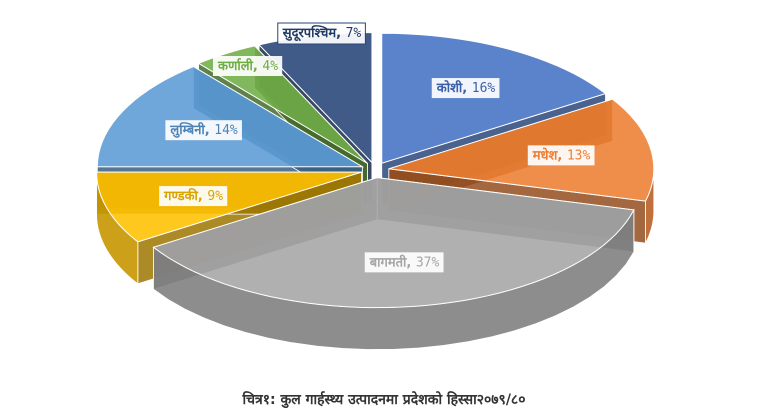 This screenshot has height=418, width=768. What do you see at coordinates (484, 88) in the screenshot?
I see `slice-value-0: 16%` at bounding box center [484, 88].